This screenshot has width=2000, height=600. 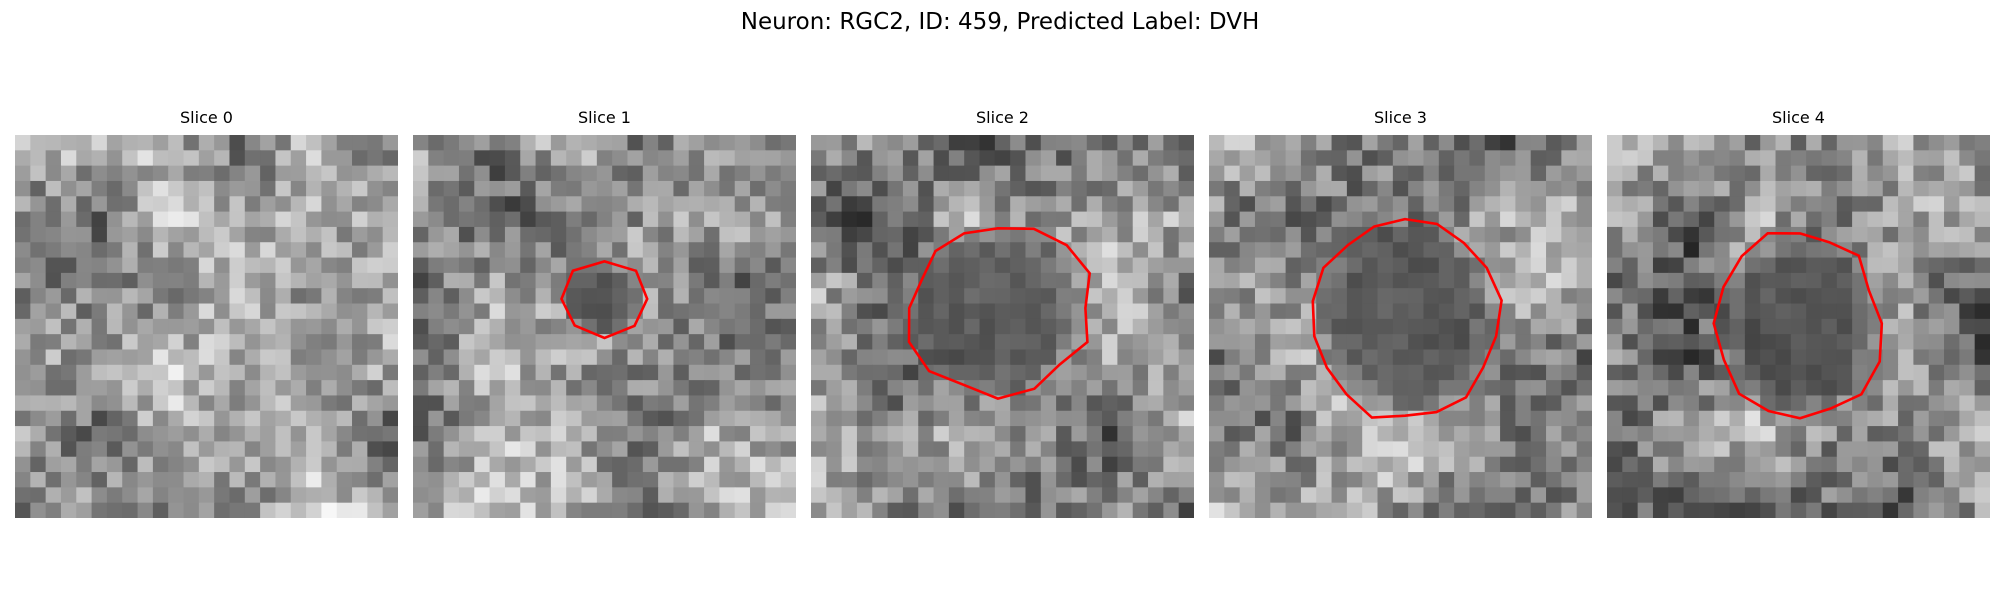 I want to click on slice-4-image, so click(x=1798, y=326).